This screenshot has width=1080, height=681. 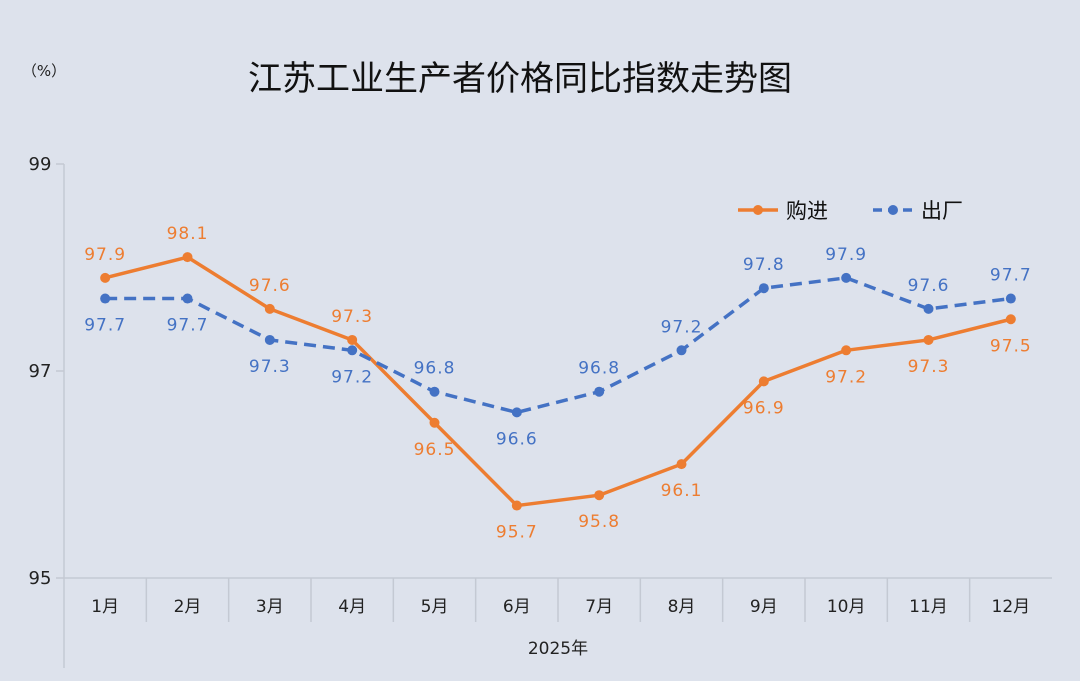 I want to click on x-tick-labels: 1月 2月 3月 4月 5月 6月 7月 8月 9月 10月 11月 12月, so click(x=560, y=600).